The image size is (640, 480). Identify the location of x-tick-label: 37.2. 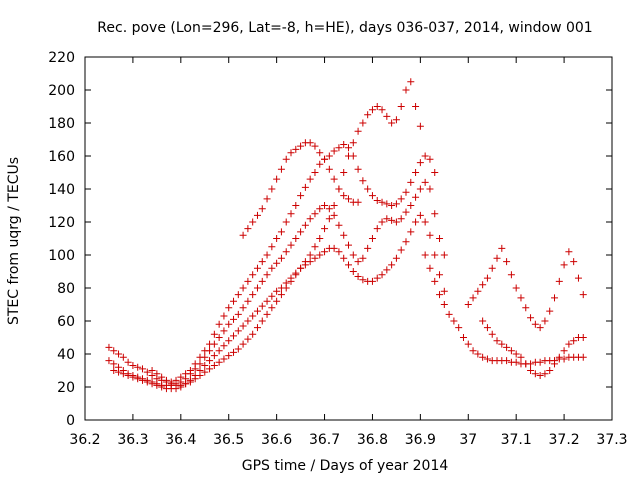
(564, 440).